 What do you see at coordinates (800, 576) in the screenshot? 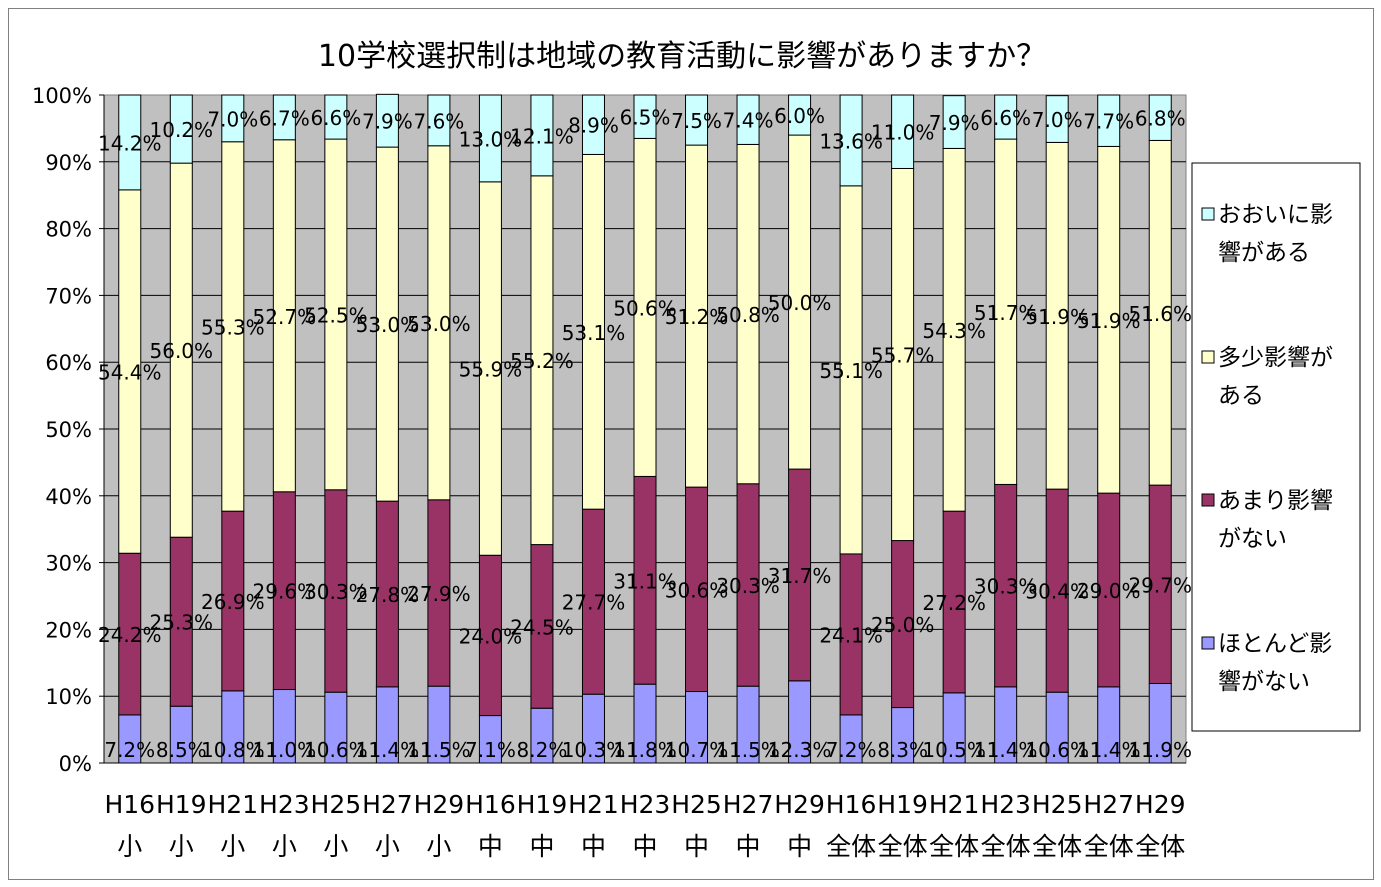
I see `data-label: 31.7%` at bounding box center [800, 576].